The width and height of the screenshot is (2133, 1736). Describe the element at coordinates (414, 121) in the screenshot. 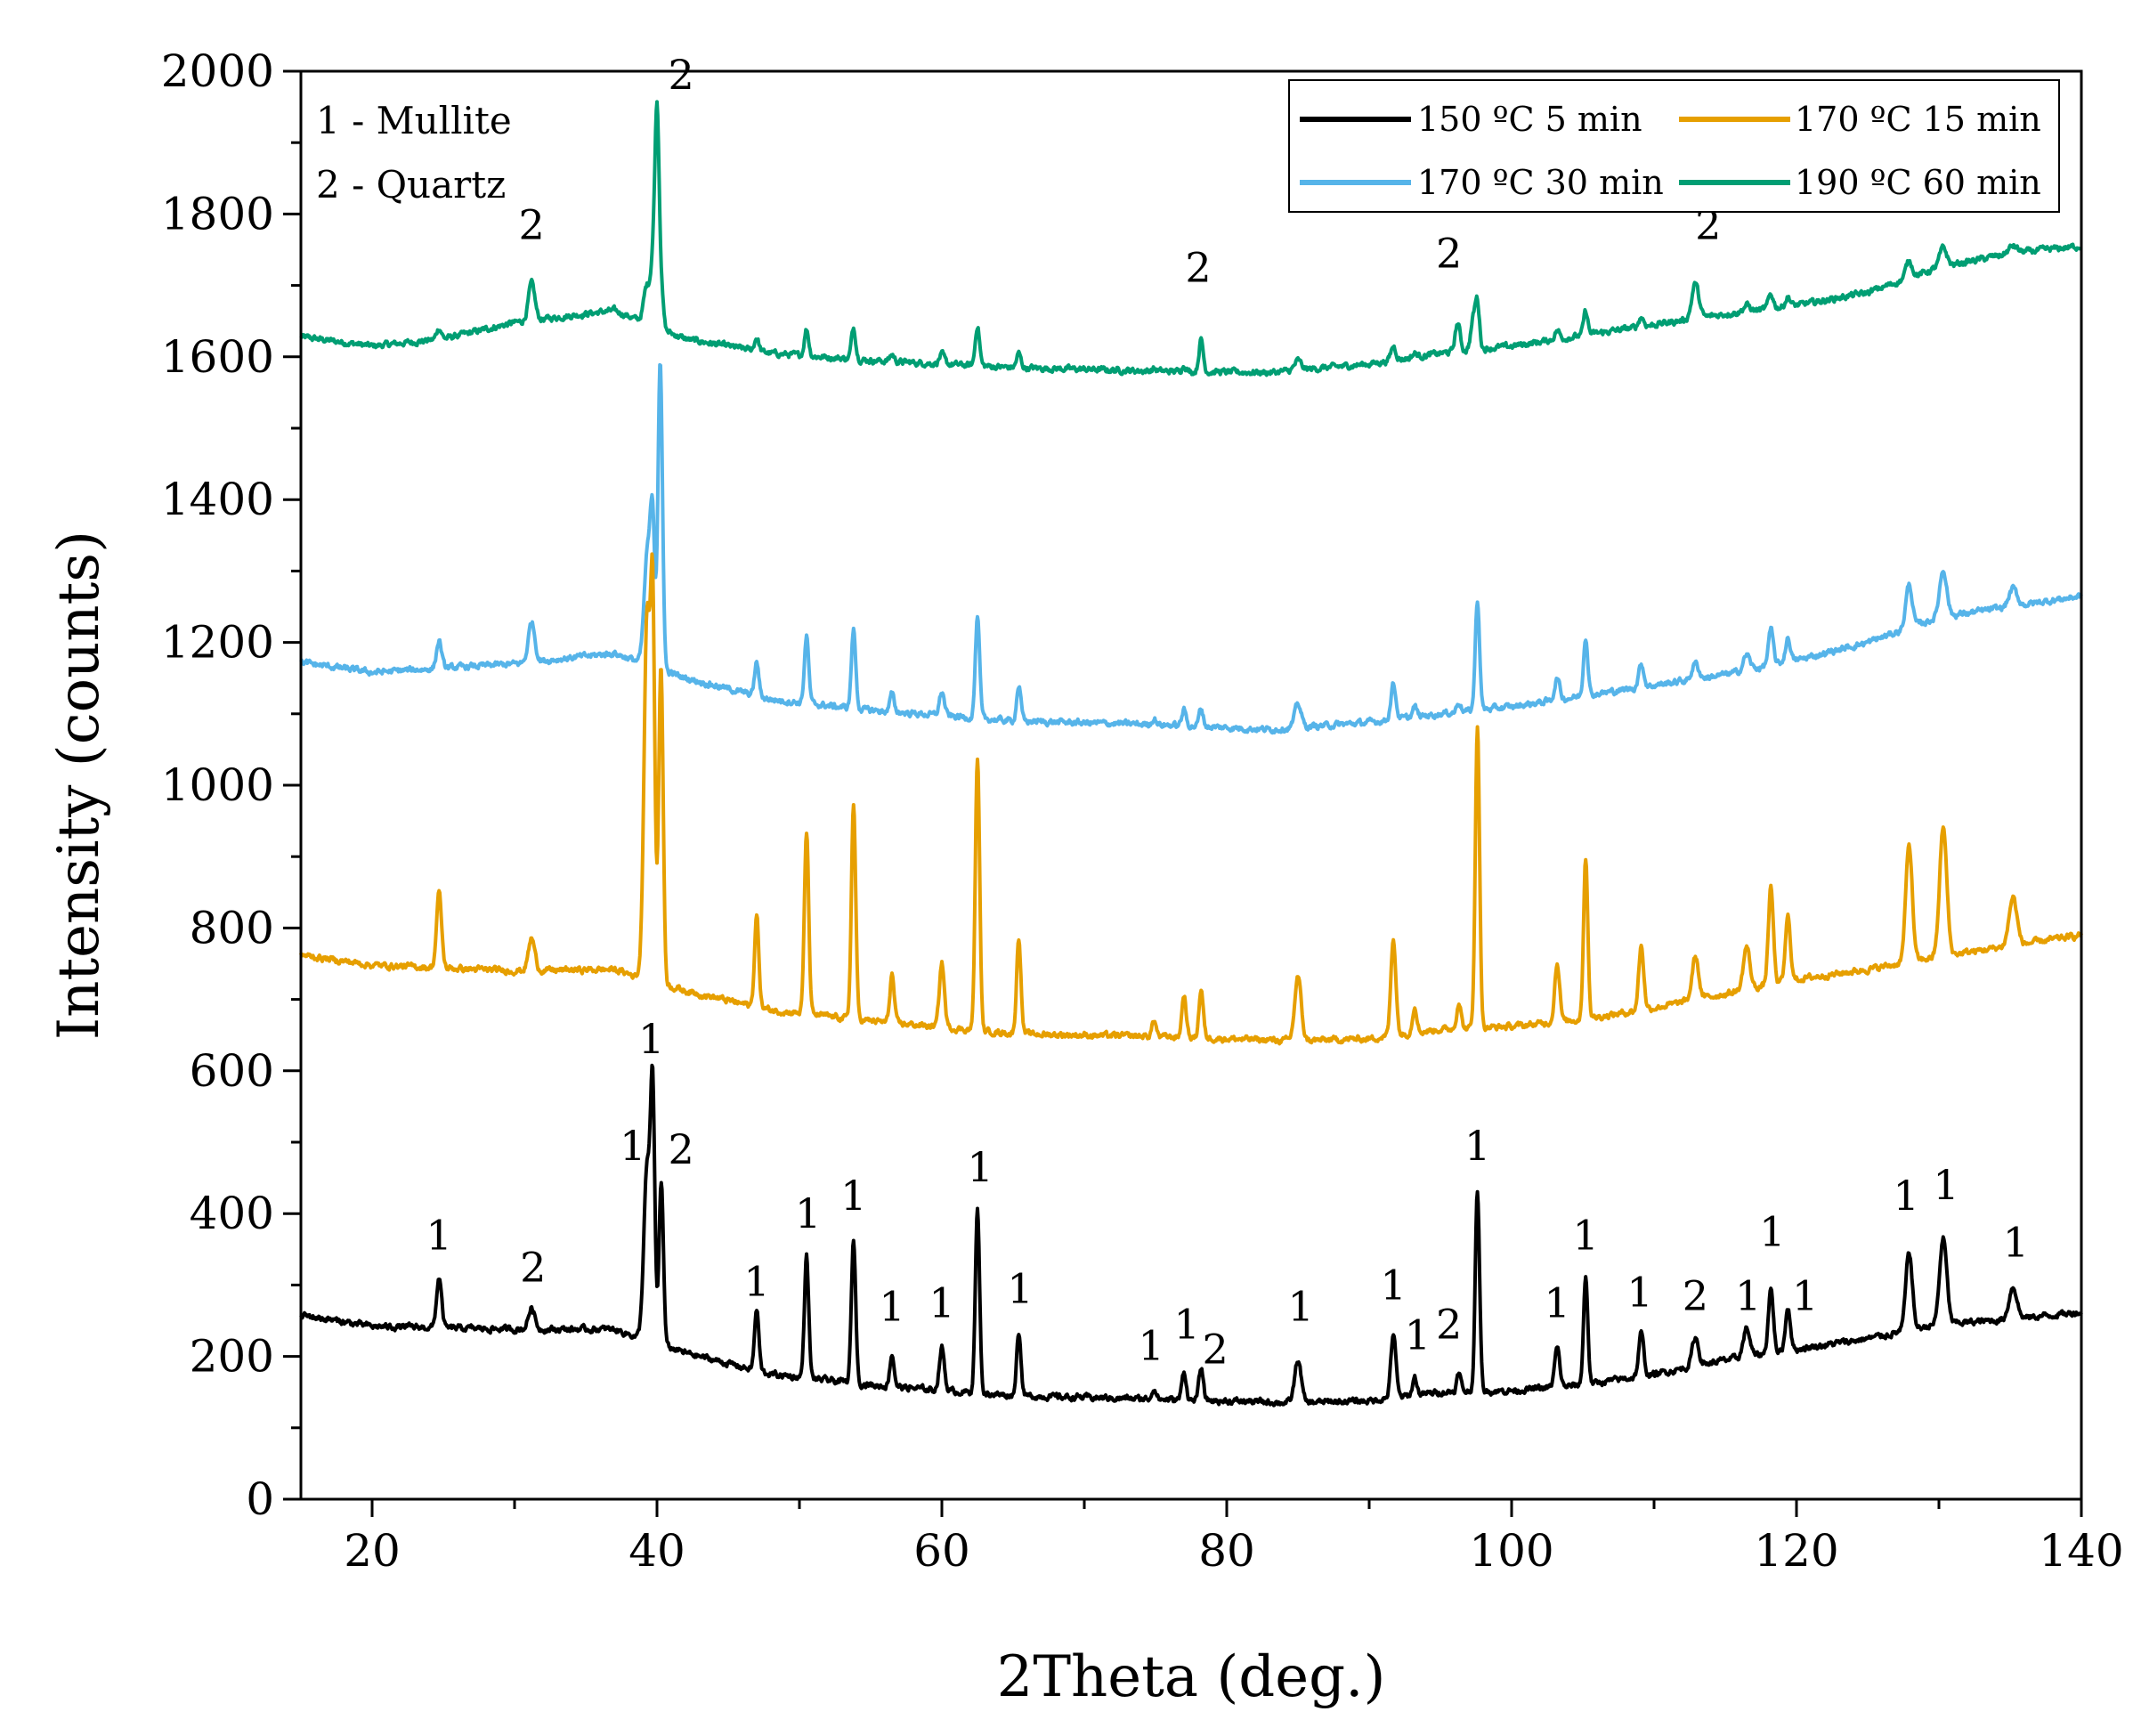

I see `phase-key-mullite: 1 - Mullite` at that location.